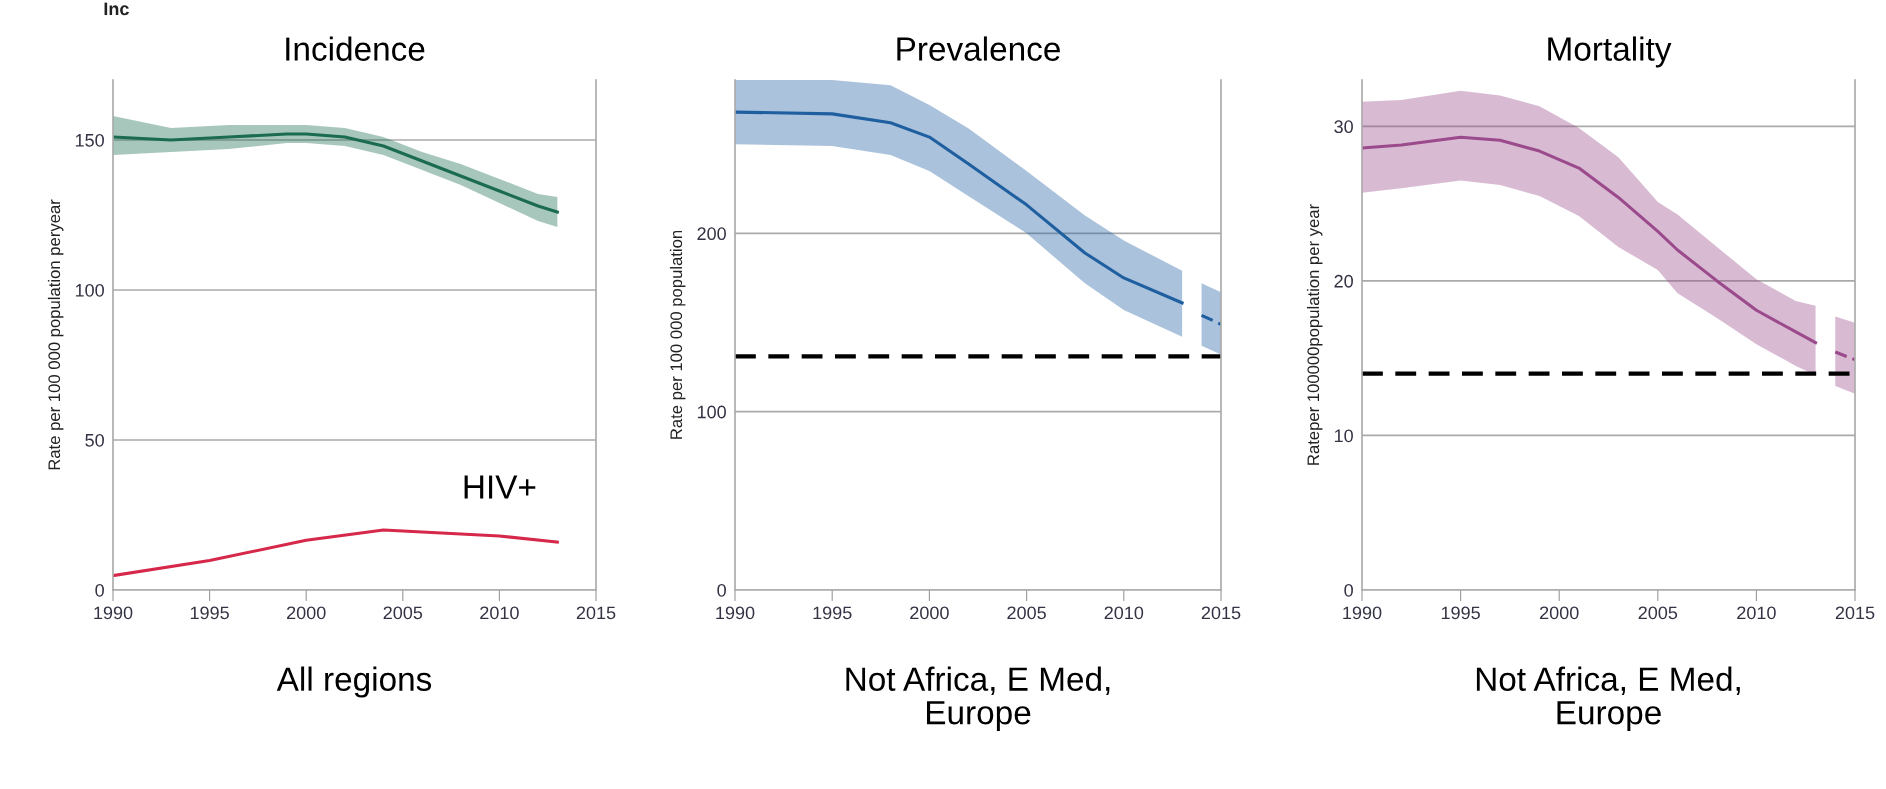 The height and width of the screenshot is (789, 1886). What do you see at coordinates (978, 48) in the screenshot?
I see `chart-title: Prevalence` at bounding box center [978, 48].